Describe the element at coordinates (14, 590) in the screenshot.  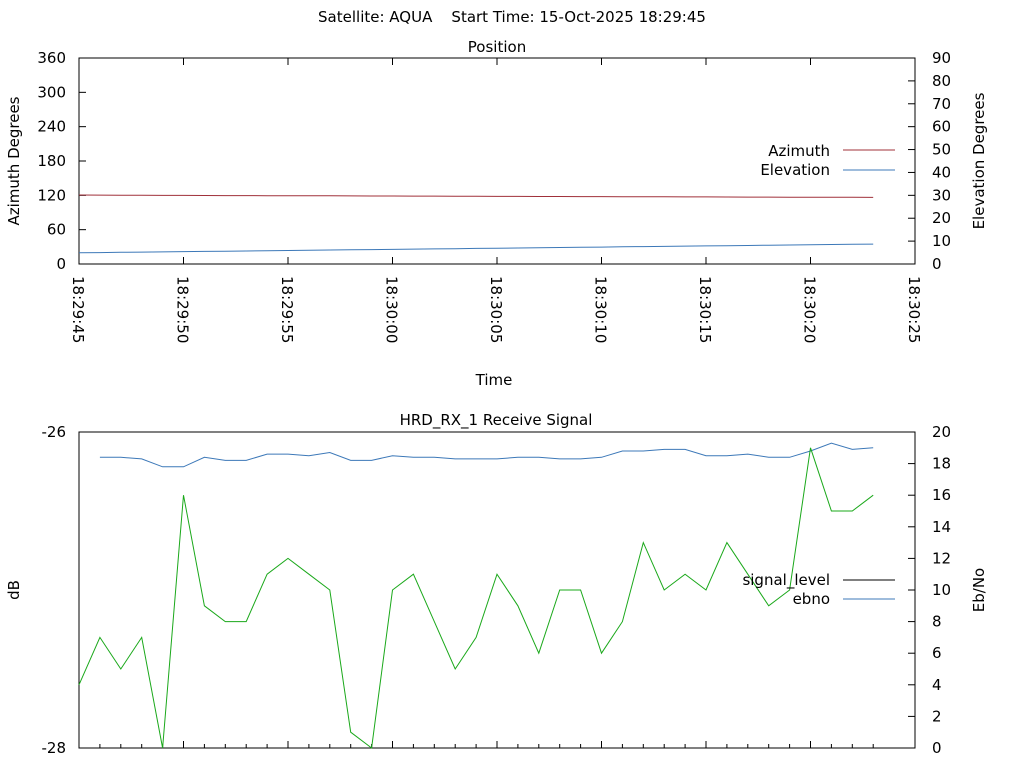
I see `signal-y-axis-label: dB` at that location.